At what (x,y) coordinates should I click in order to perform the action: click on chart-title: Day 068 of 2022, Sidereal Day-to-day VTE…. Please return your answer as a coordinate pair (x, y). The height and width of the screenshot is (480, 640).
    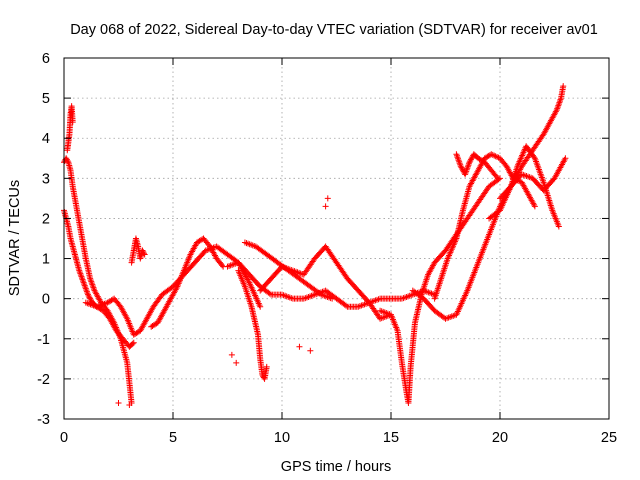
    Looking at the image, I should click on (334, 30).